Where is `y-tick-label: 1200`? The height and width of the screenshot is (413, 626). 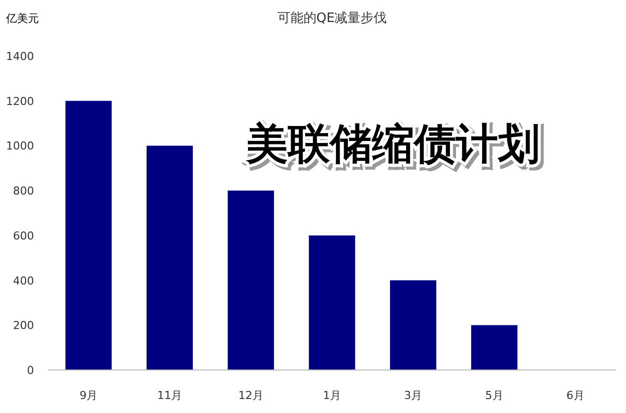 y-tick-label: 1200 is located at coordinates (20, 101).